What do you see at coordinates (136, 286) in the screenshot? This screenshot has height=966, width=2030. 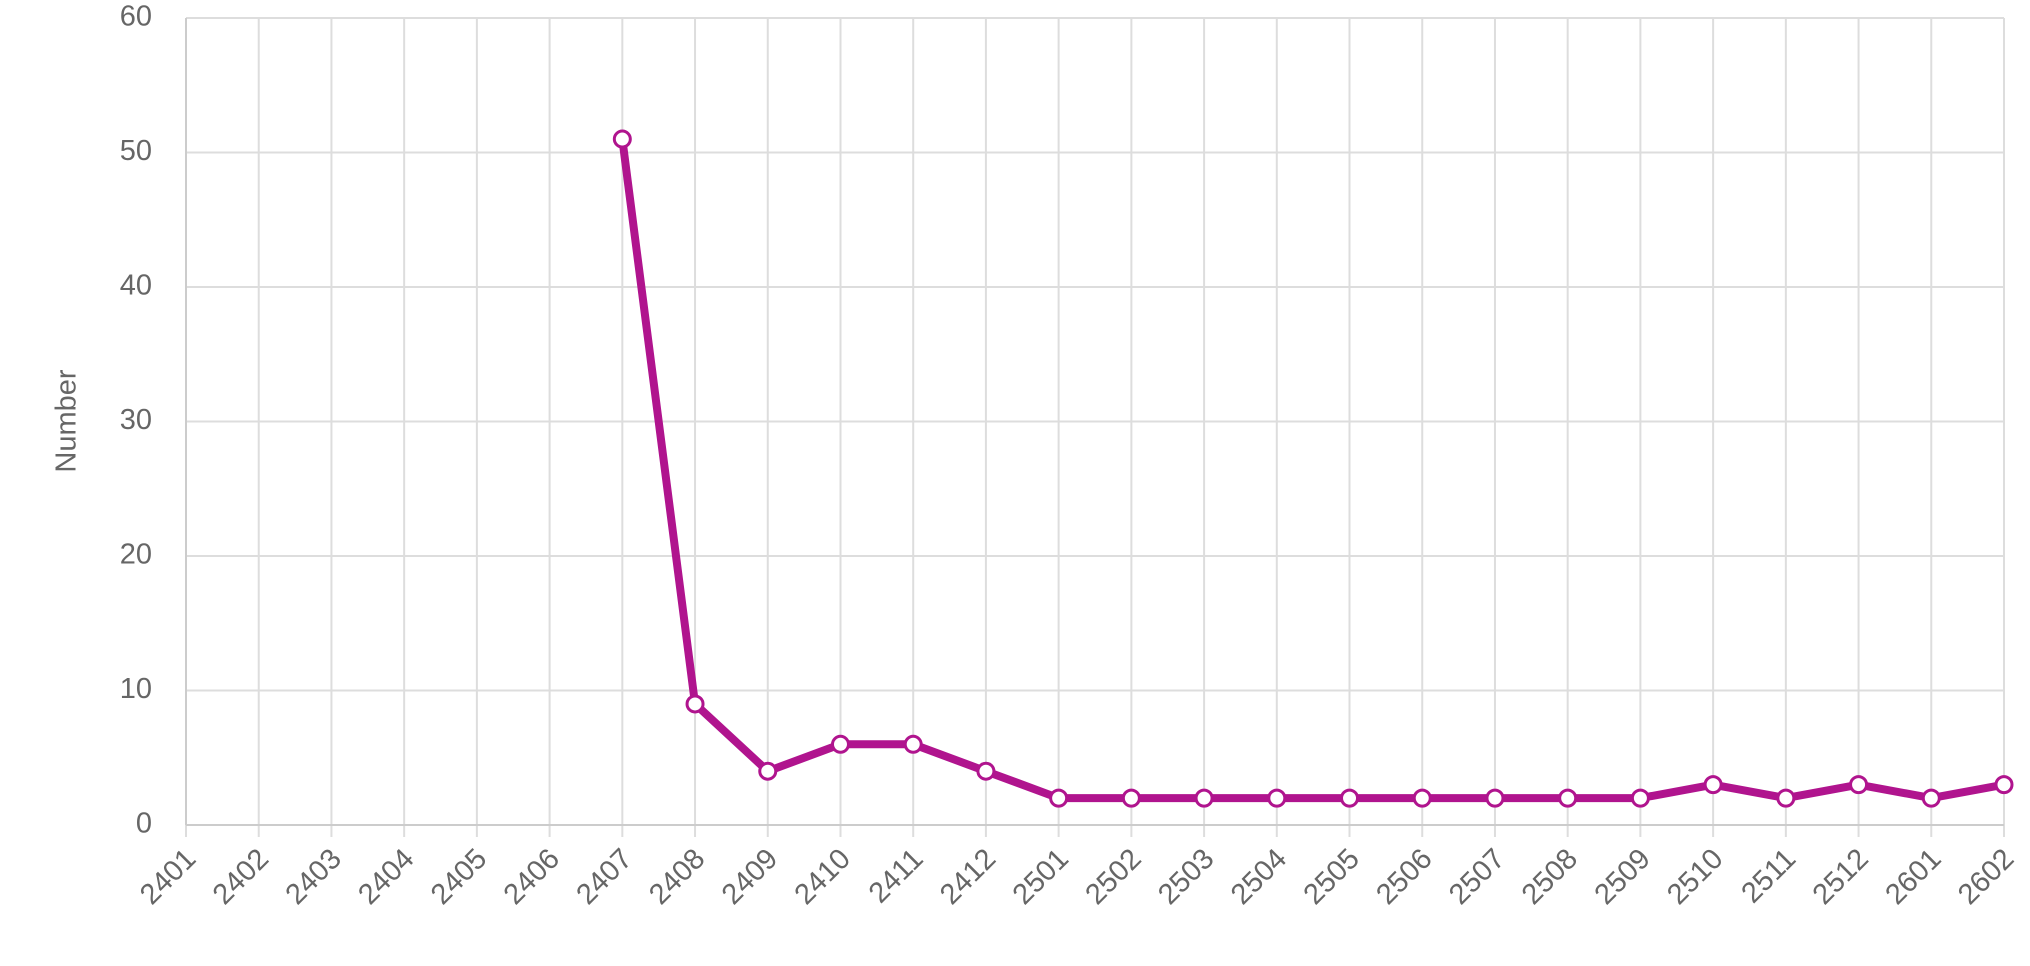 I see `y-tick-label: 40` at bounding box center [136, 286].